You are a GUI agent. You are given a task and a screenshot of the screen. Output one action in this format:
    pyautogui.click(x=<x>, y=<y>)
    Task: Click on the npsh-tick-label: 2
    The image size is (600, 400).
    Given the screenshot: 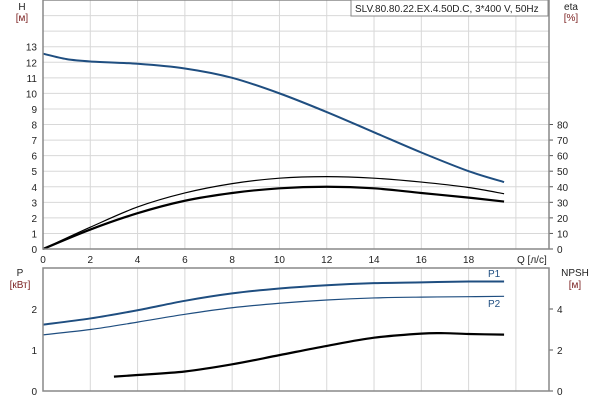 What is the action you would take?
    pyautogui.click(x=560, y=351)
    